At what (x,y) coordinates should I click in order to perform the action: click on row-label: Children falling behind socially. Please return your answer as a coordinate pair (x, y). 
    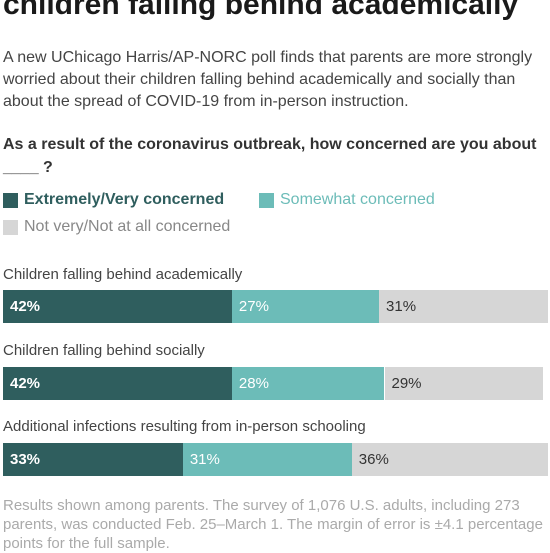
    Looking at the image, I should click on (104, 350).